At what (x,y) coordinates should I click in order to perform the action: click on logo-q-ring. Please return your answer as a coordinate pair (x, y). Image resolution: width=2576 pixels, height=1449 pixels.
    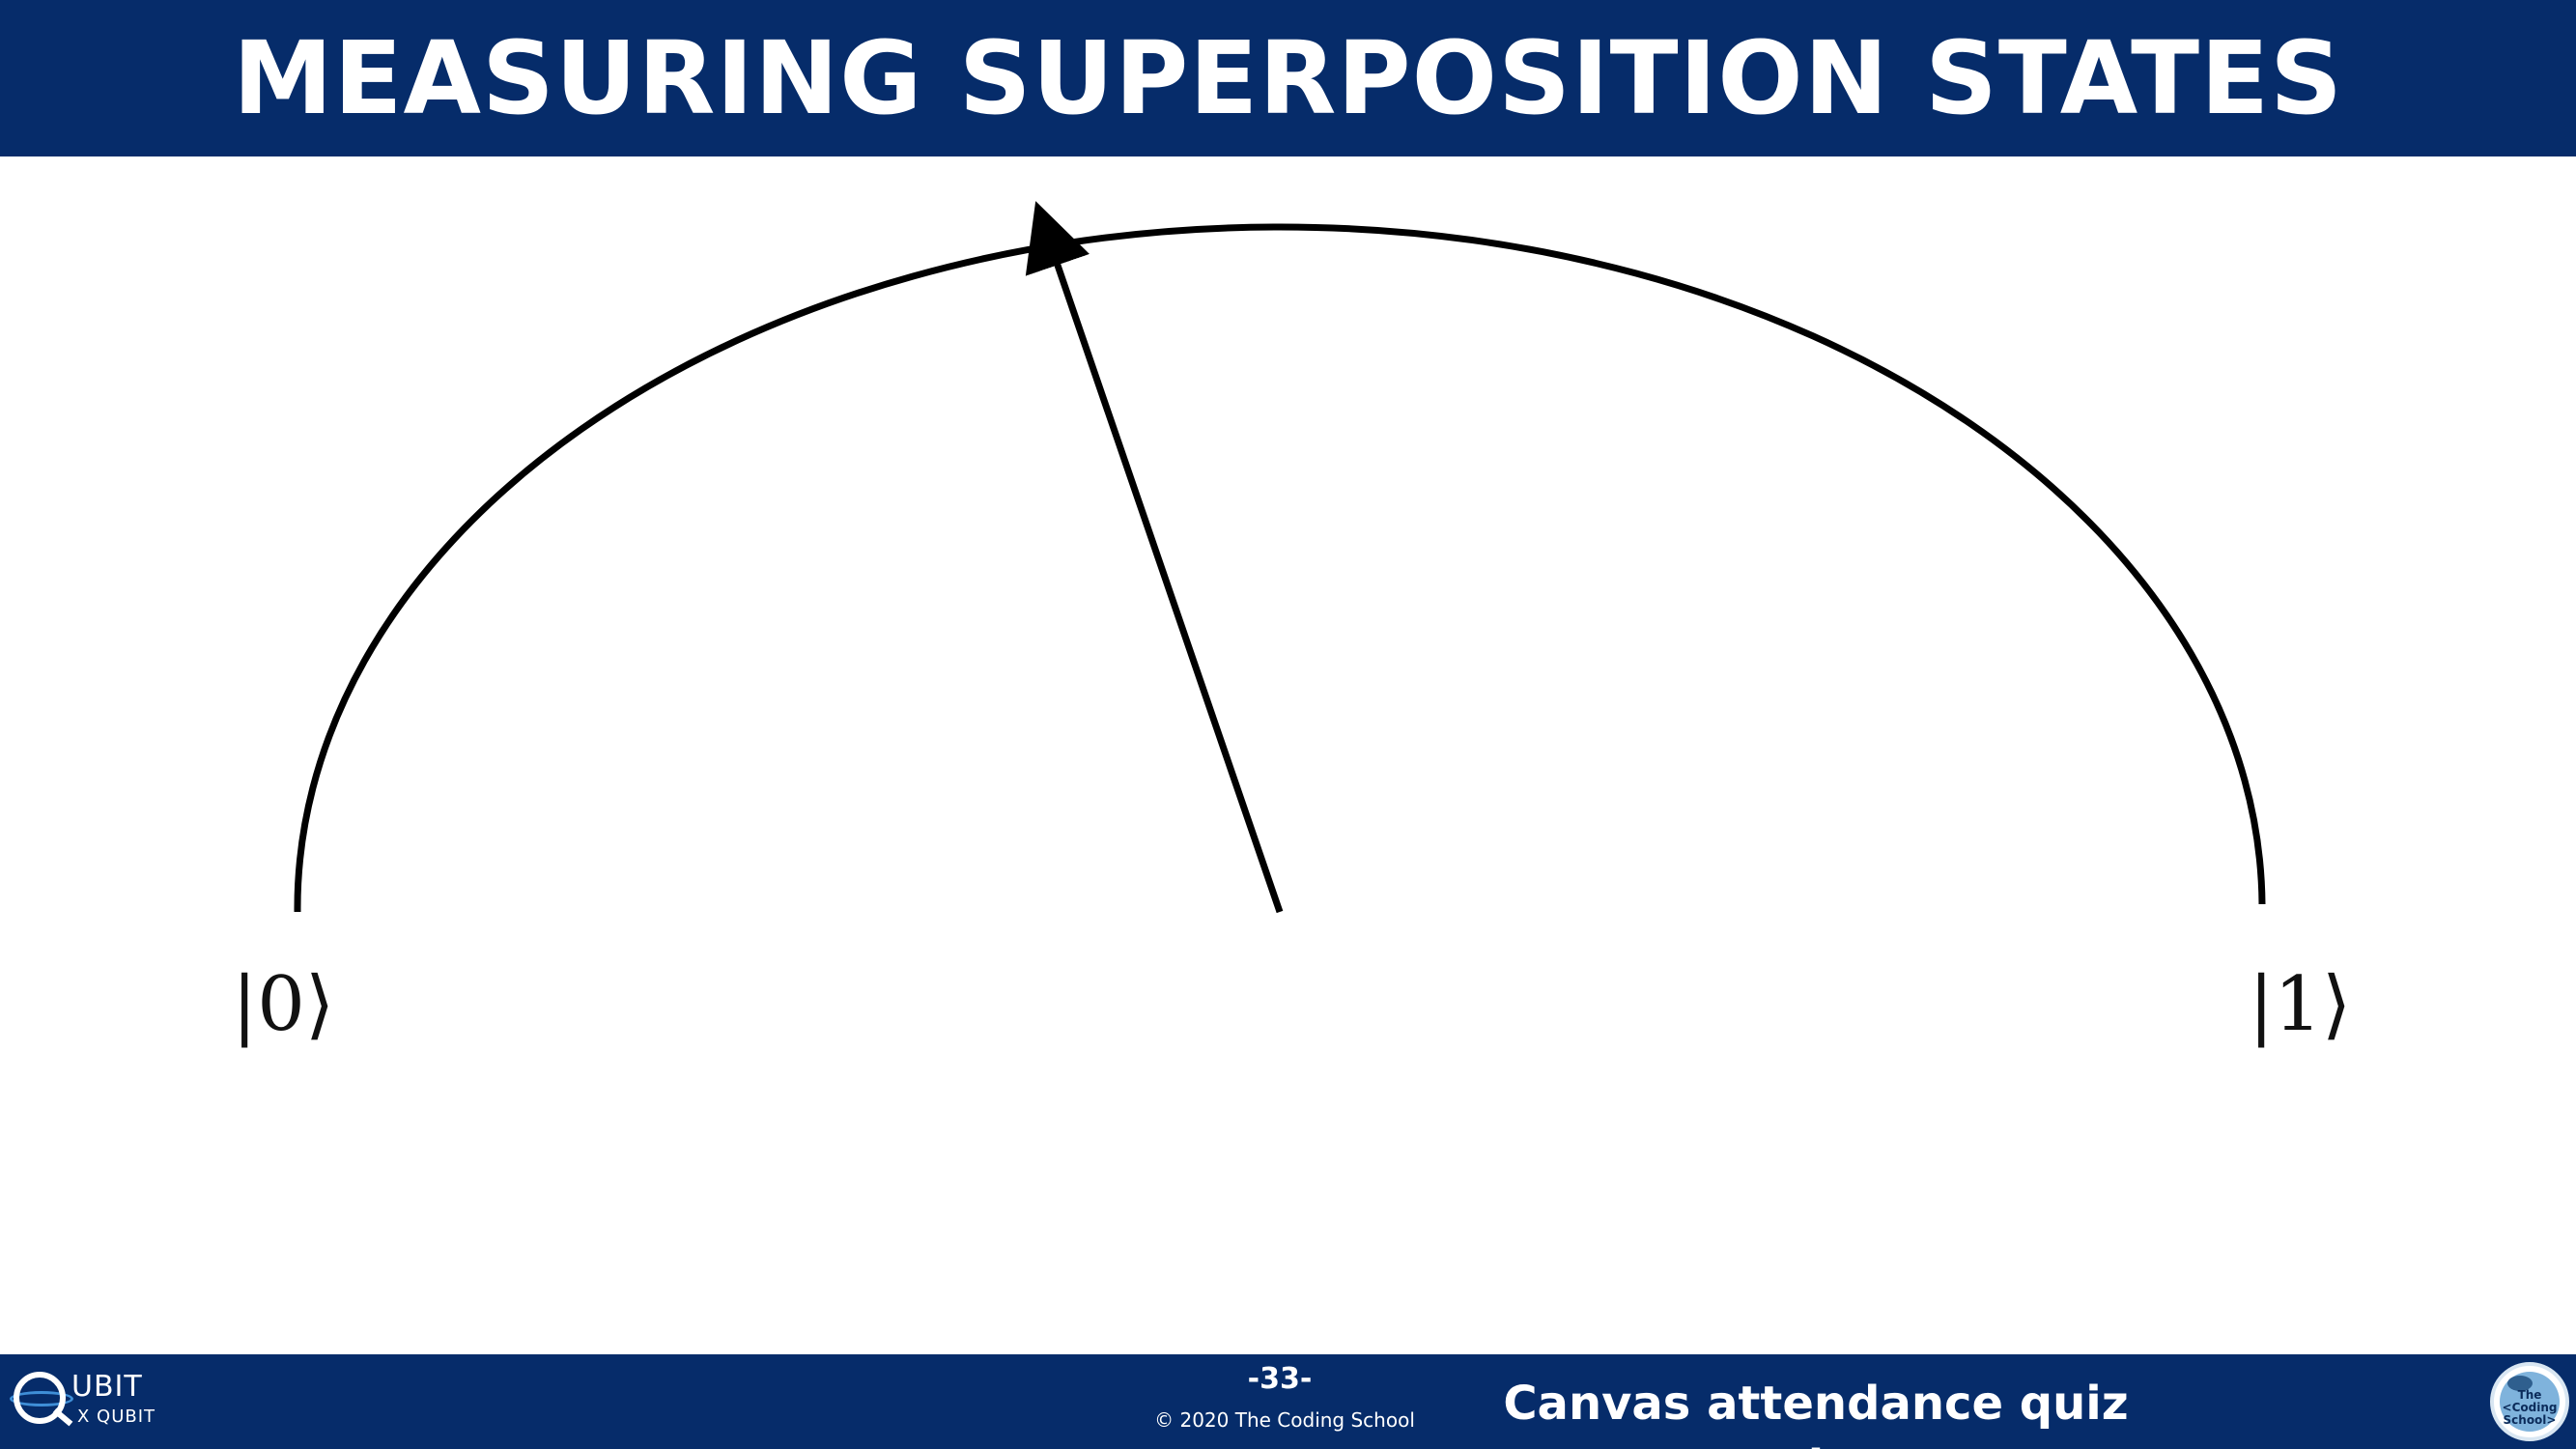
    Looking at the image, I should click on (40, 1398).